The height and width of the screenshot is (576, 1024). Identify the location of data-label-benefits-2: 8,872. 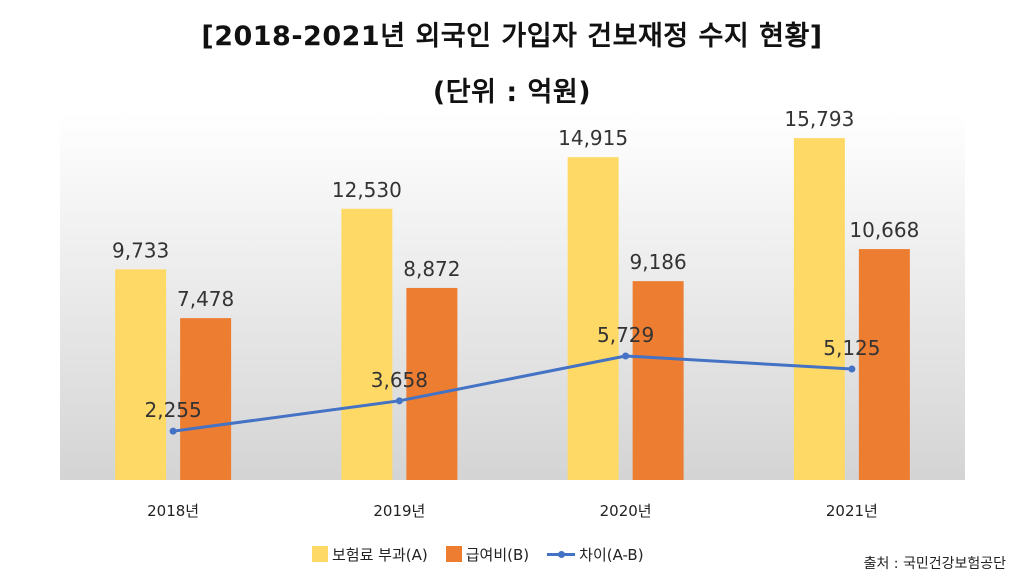
(431, 269).